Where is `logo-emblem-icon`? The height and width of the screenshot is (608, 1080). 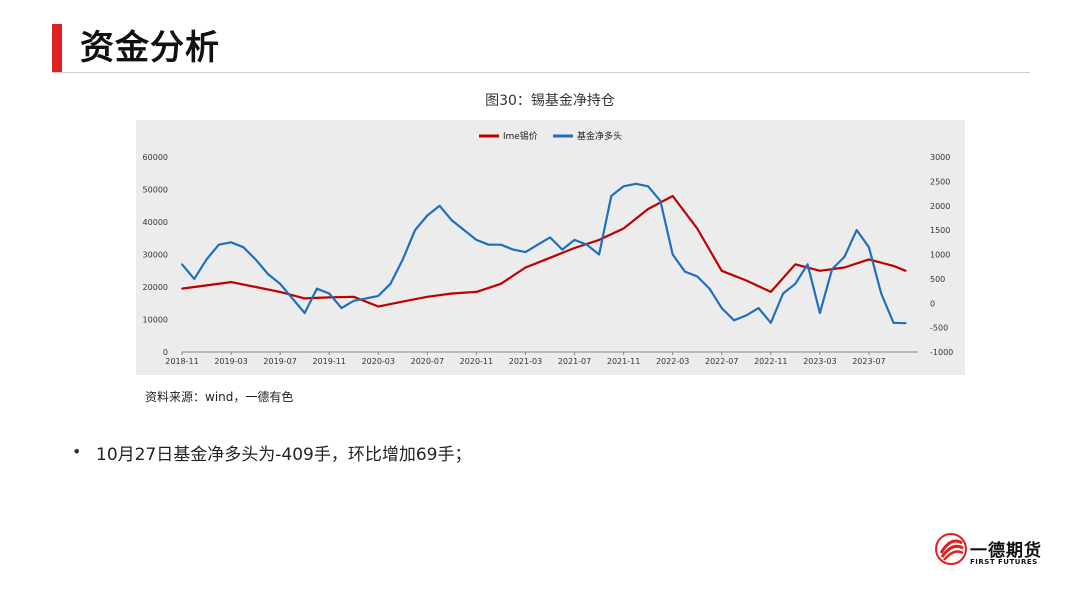 logo-emblem-icon is located at coordinates (951, 549).